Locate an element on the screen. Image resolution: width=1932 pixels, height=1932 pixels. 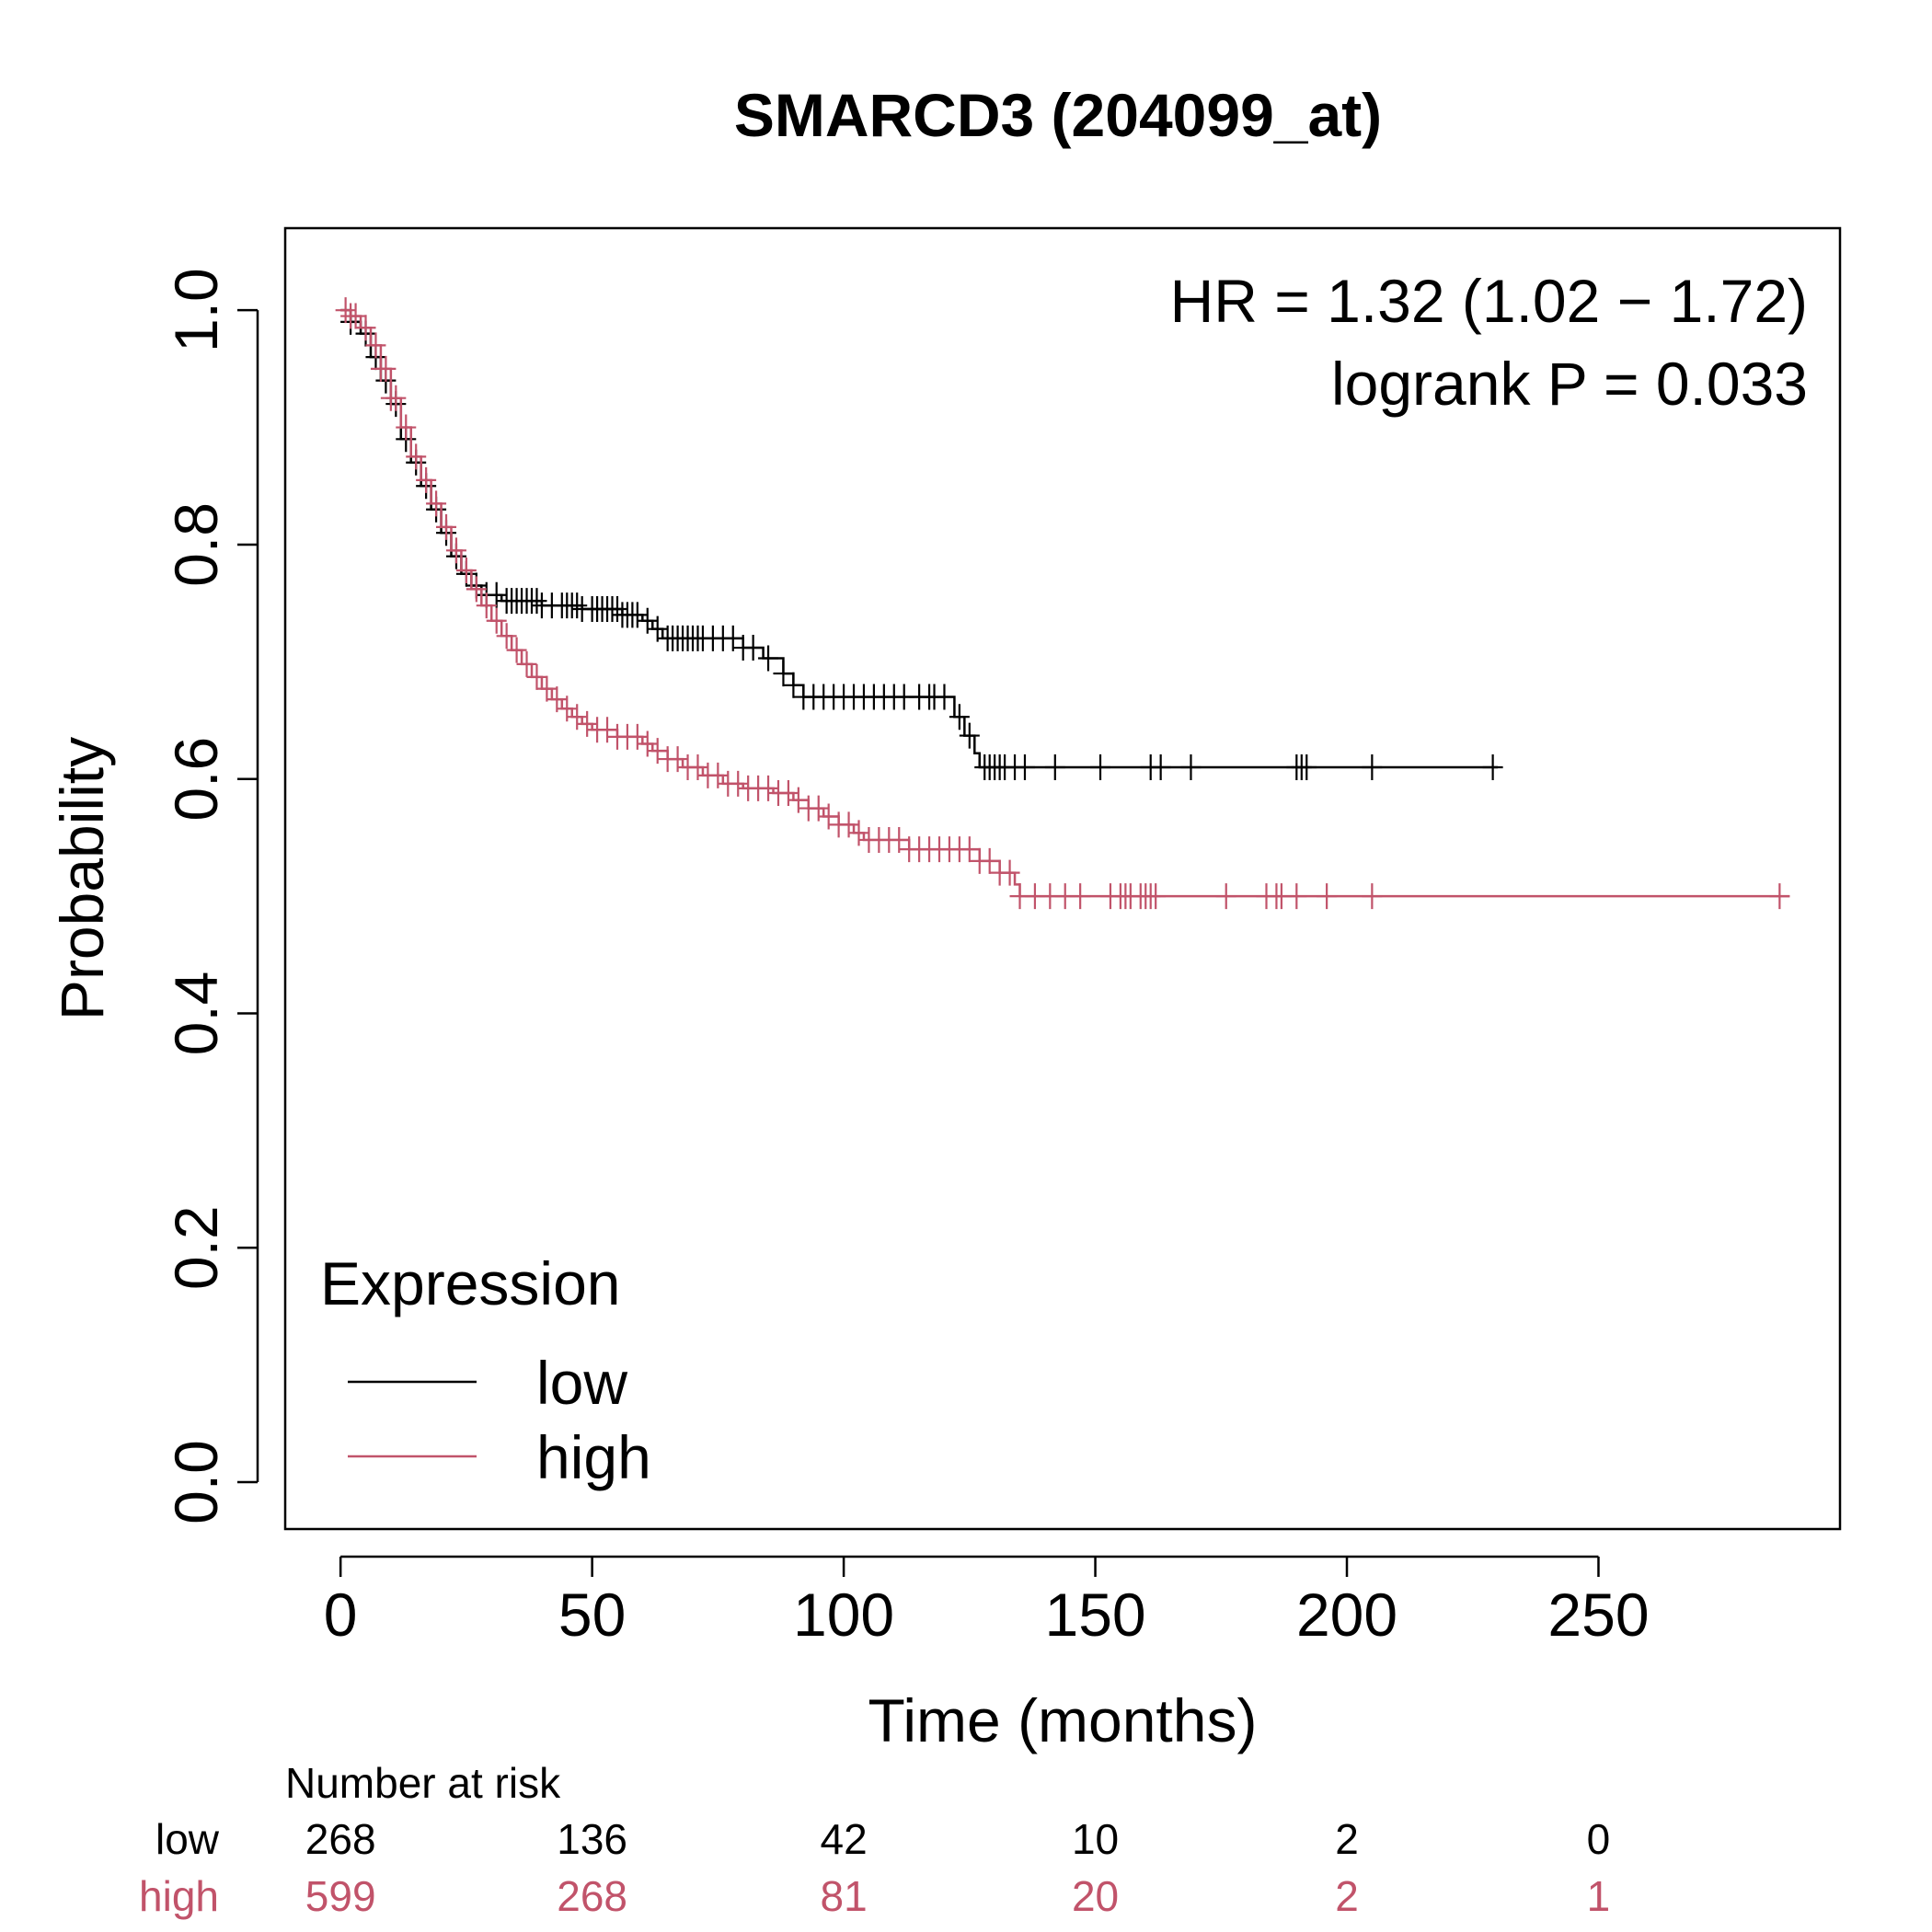
hr-annotation: HR = 1.32 (1.02 − 1.72) is located at coordinates (1489, 301).